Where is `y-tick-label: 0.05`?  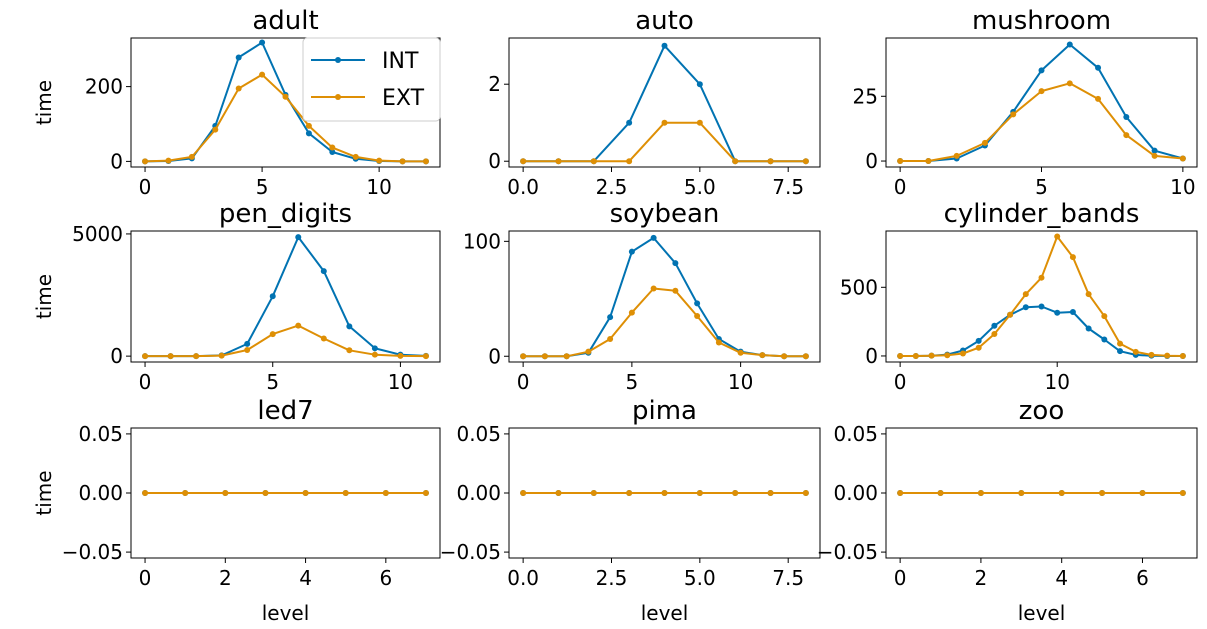
y-tick-label: 0.05 is located at coordinates (100, 434).